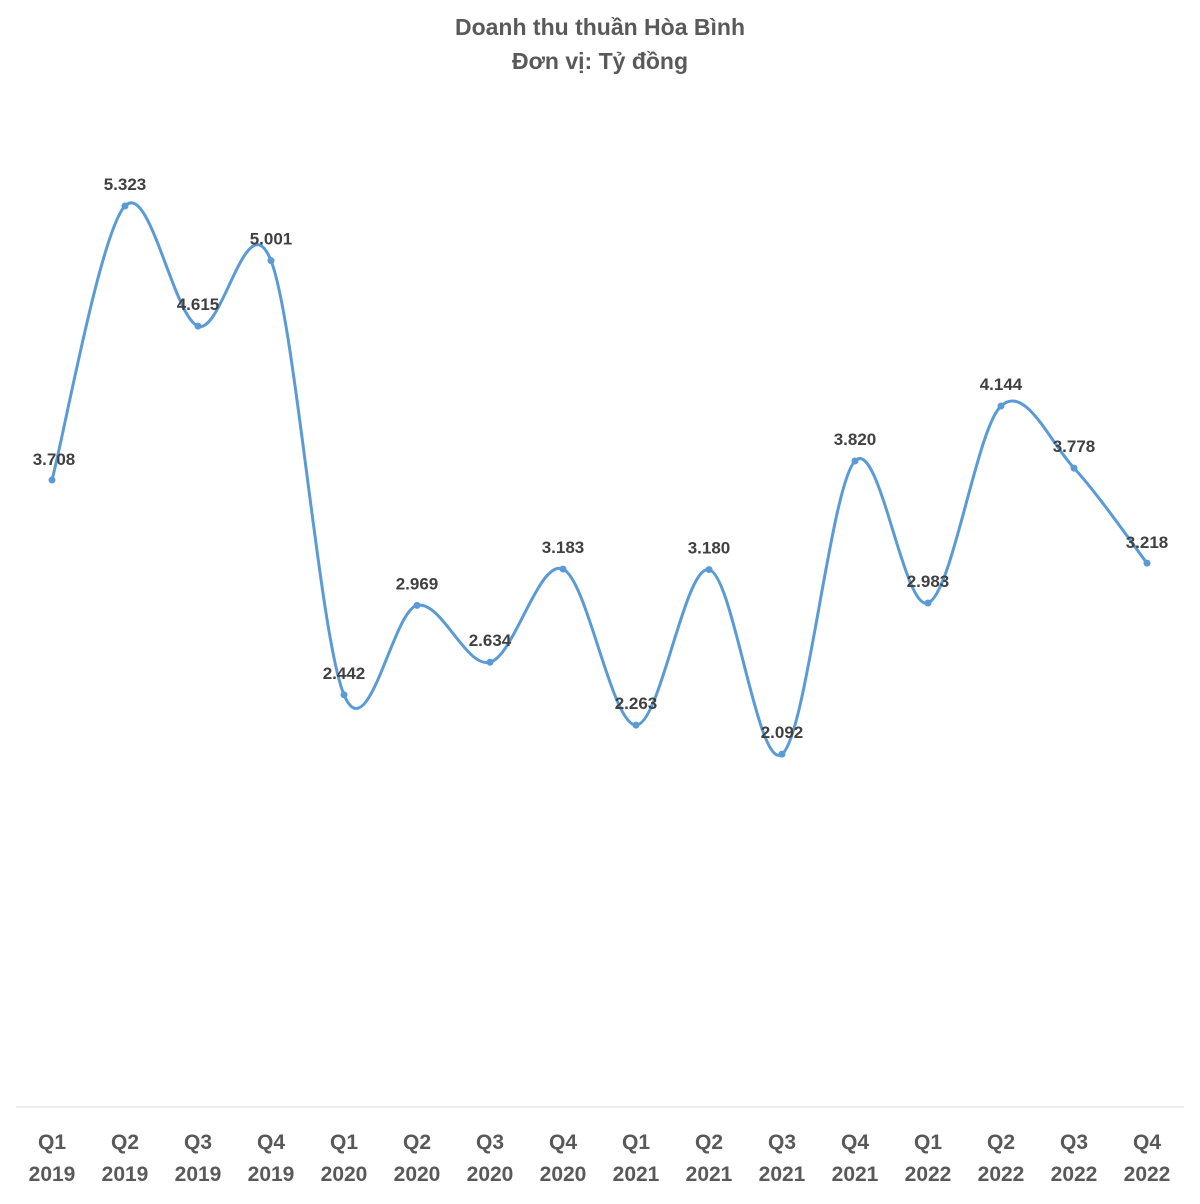  I want to click on data-label: 4.615, so click(198, 304).